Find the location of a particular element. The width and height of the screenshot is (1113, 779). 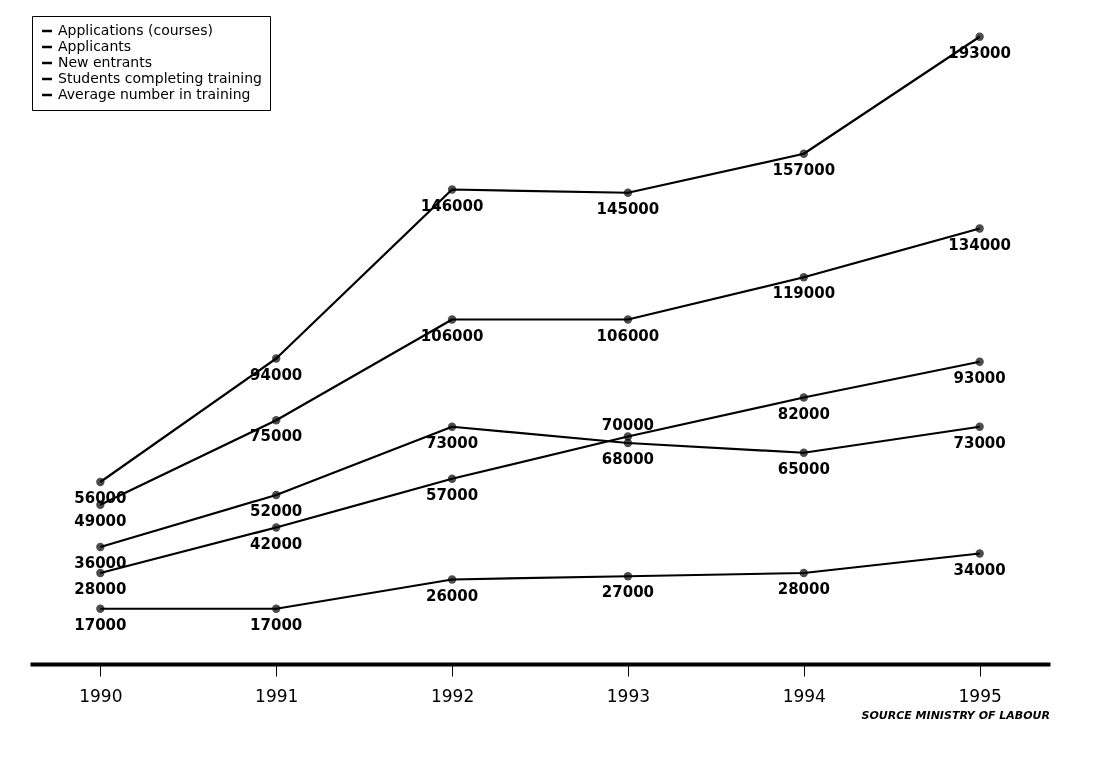

data-label: 49000 is located at coordinates (100, 520).